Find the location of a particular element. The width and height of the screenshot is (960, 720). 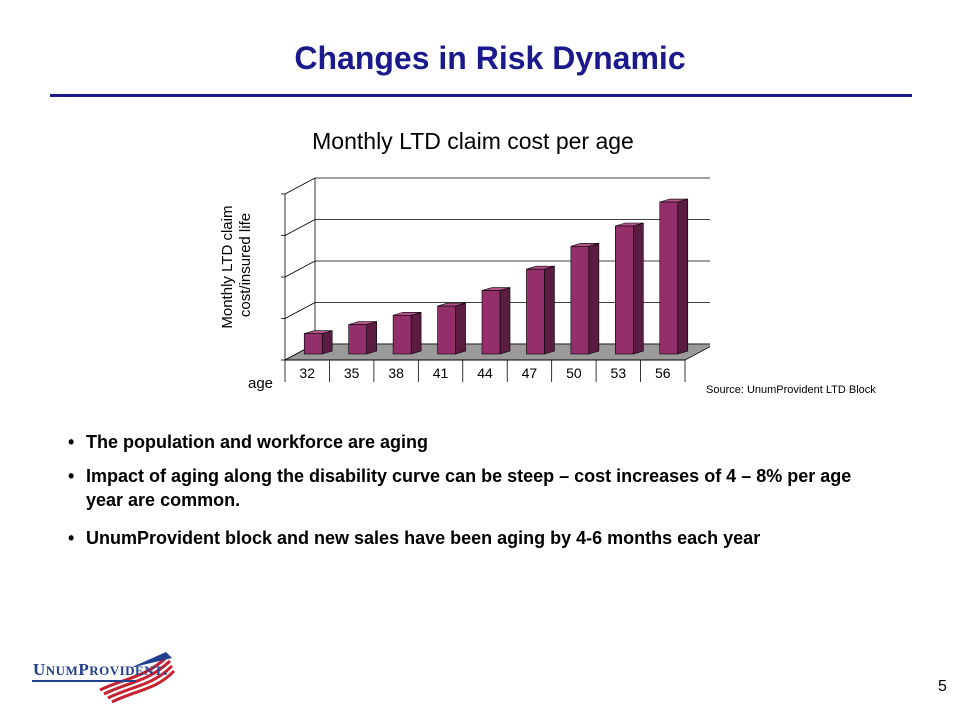

company-logo: UNUMPROVIDENT. is located at coordinates (105, 676).